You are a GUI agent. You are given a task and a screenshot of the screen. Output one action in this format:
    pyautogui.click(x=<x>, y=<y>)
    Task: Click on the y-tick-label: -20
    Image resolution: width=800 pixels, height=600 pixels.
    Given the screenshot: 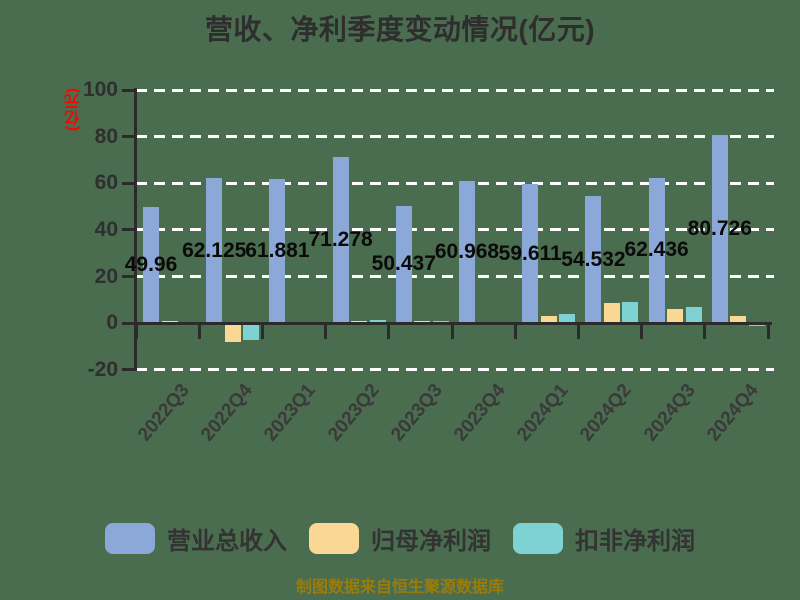 What is the action you would take?
    pyautogui.click(x=102, y=369)
    